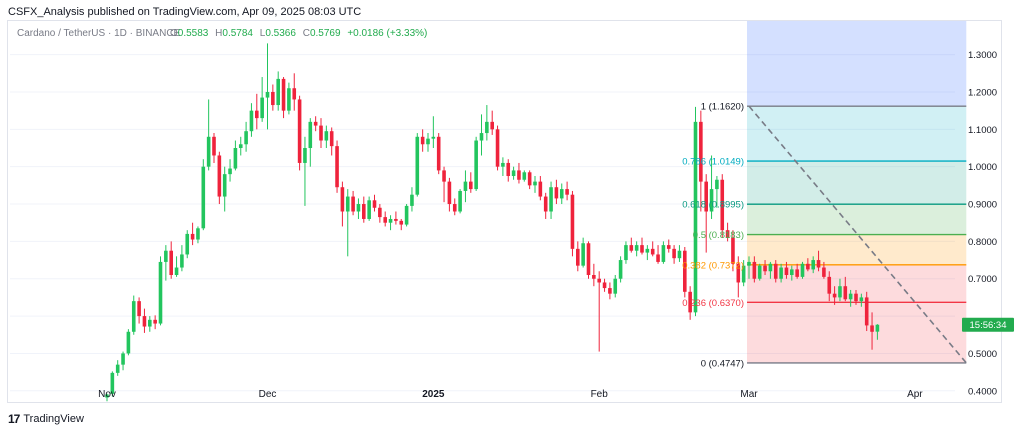  What do you see at coordinates (982, 167) in the screenshot?
I see `y-tick-label: 1.0000` at bounding box center [982, 167].